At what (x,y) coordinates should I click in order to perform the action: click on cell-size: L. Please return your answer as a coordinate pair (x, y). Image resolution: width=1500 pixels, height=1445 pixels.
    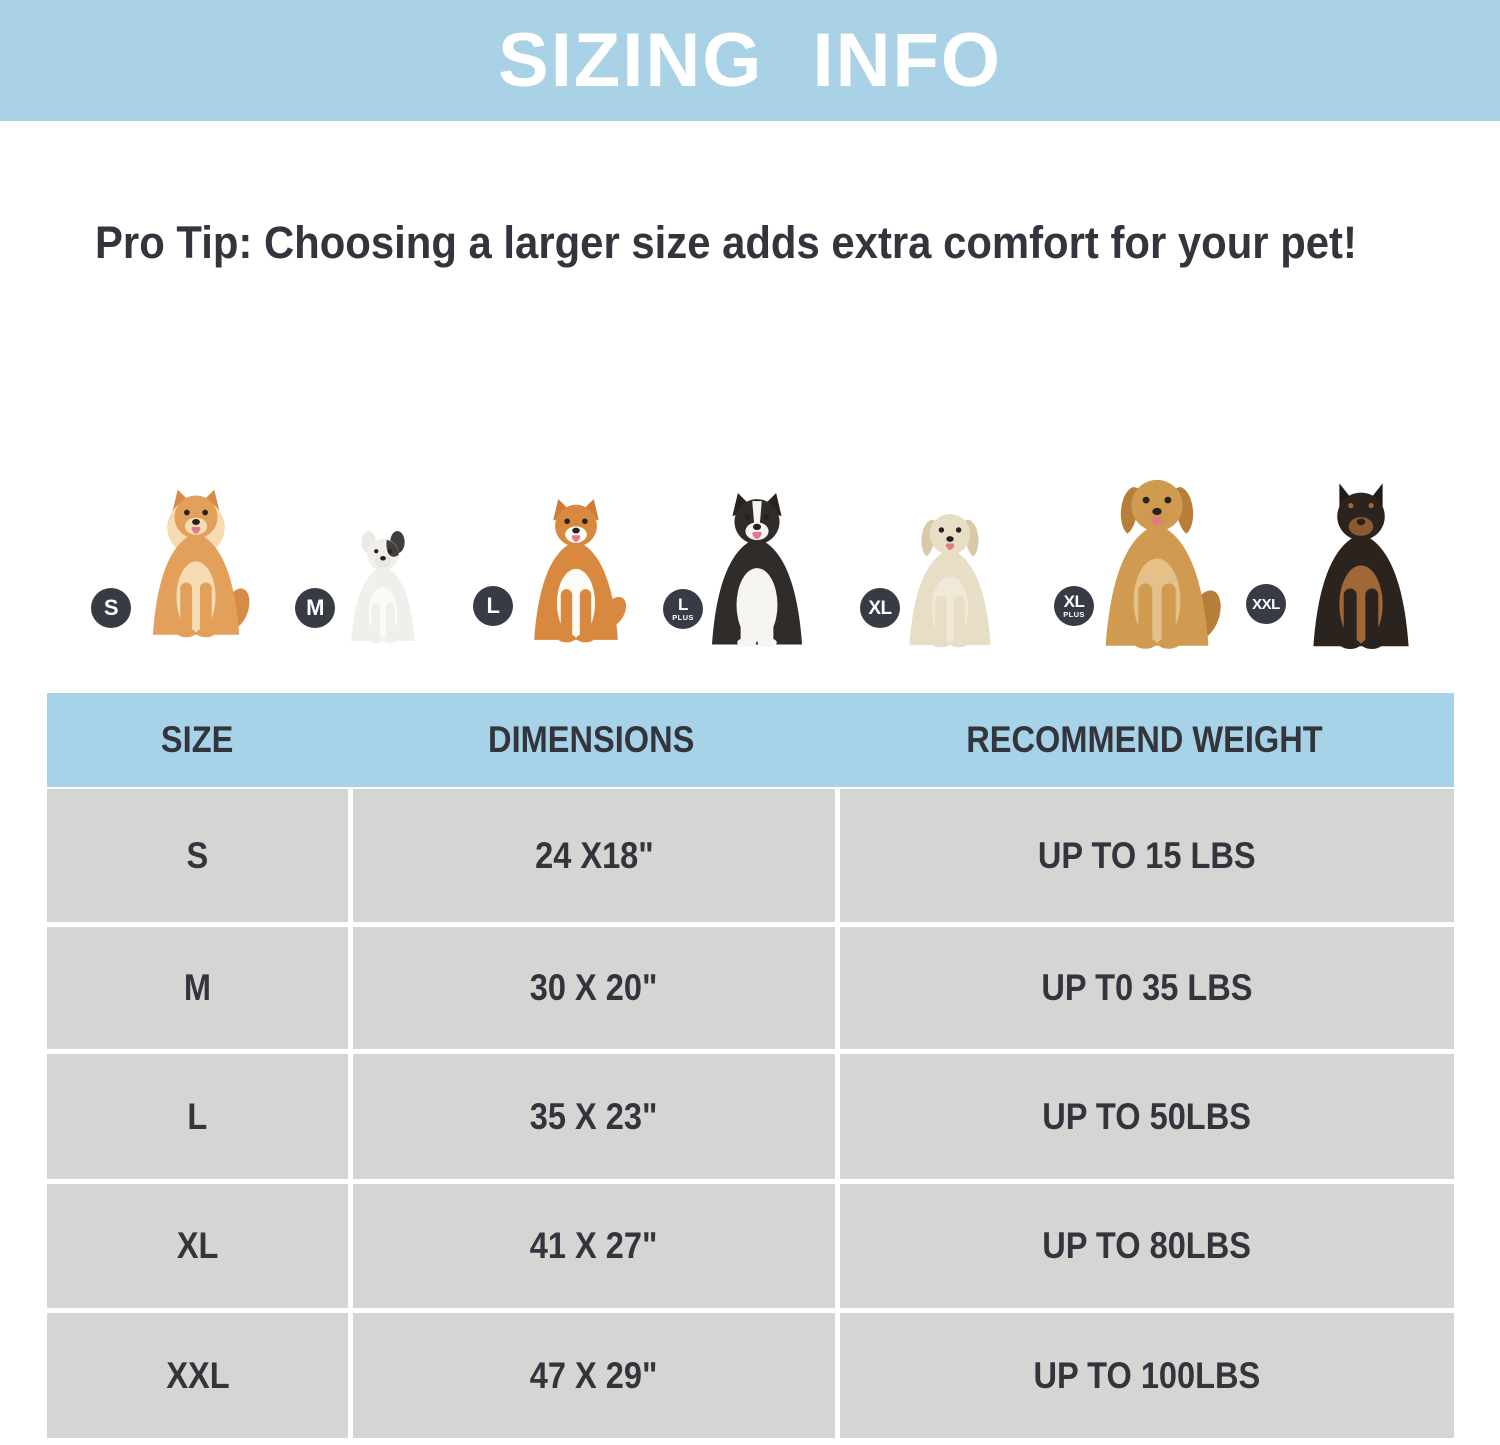
    Looking at the image, I should click on (197, 1116).